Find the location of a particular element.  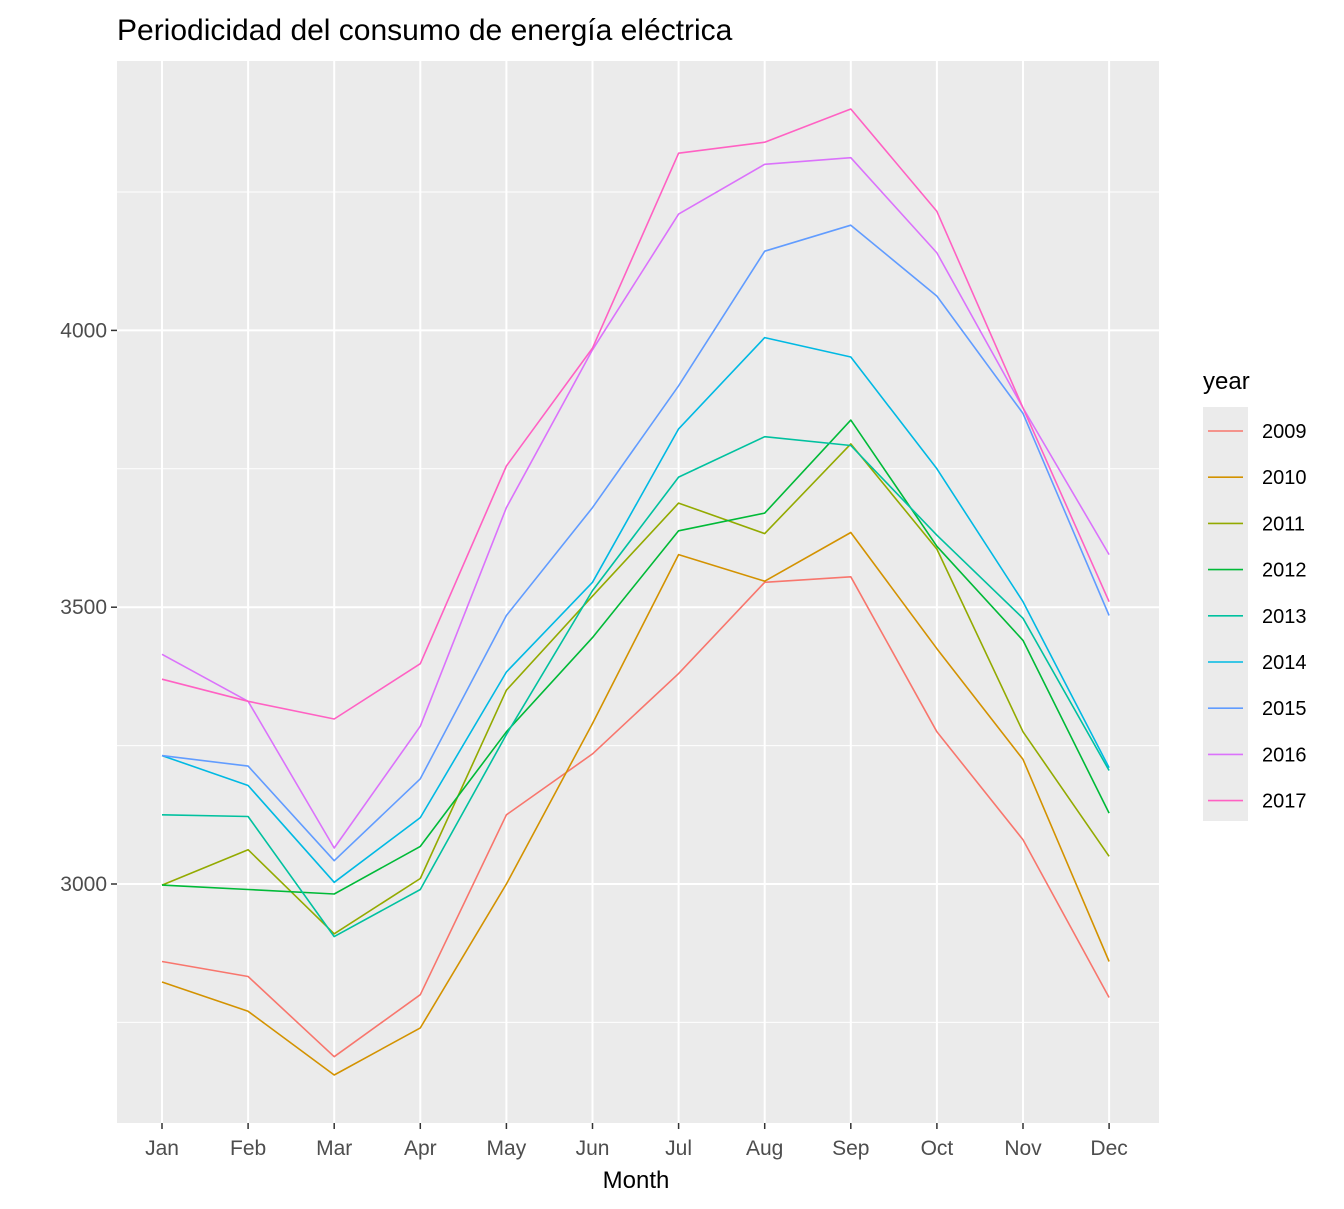

x-tick-label: Mar is located at coordinates (334, 1148).